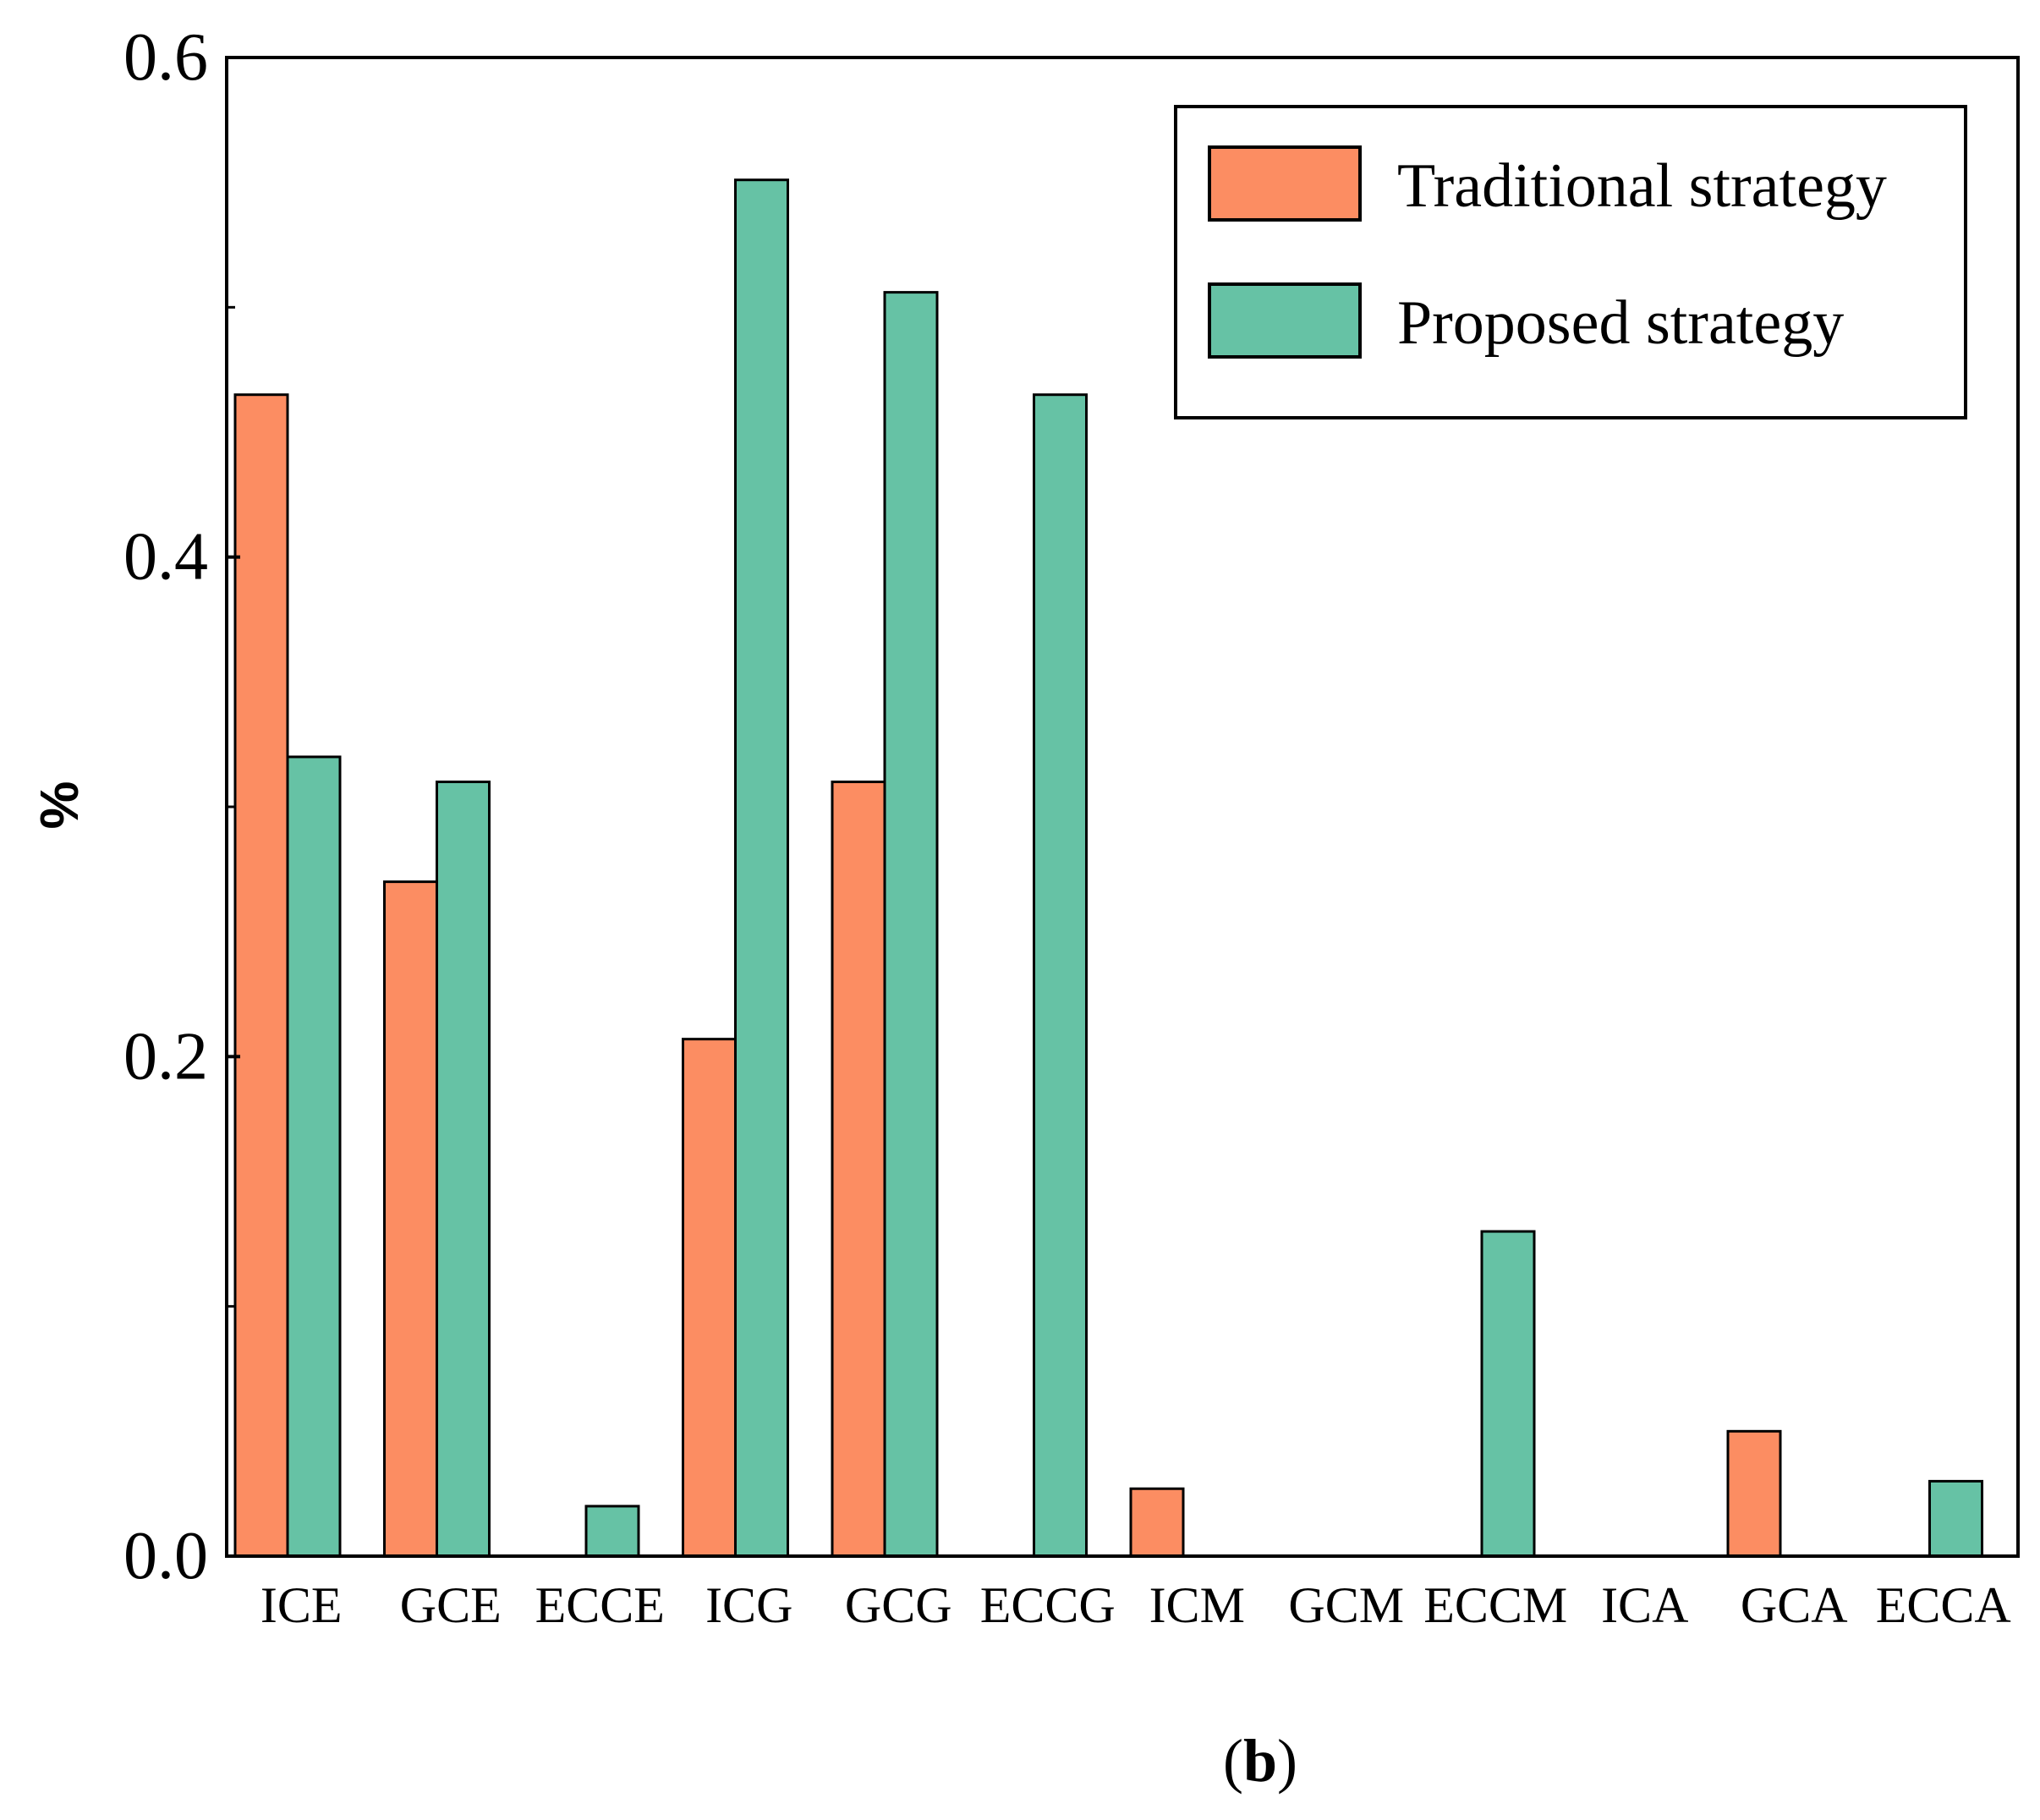  What do you see at coordinates (314, 1156) in the screenshot?
I see `bar-ice-proposed` at bounding box center [314, 1156].